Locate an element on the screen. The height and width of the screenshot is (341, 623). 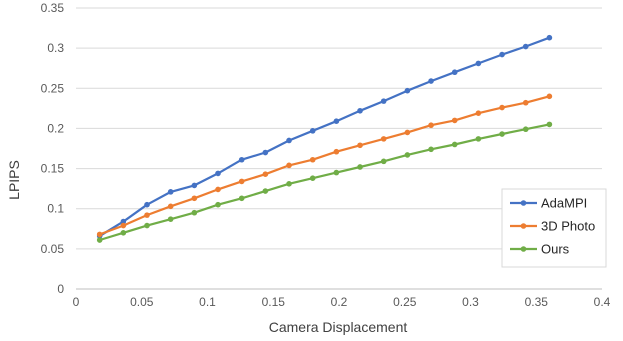
y-tick-label: 0.3 is located at coordinates (55, 48).